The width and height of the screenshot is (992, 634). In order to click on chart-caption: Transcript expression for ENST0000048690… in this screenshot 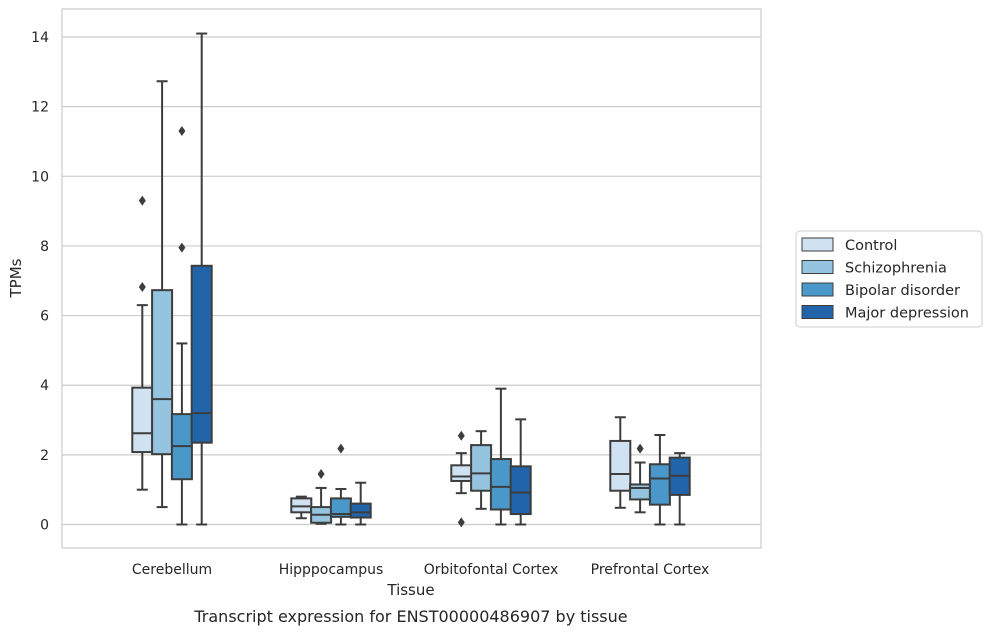, I will do `click(410, 616)`.